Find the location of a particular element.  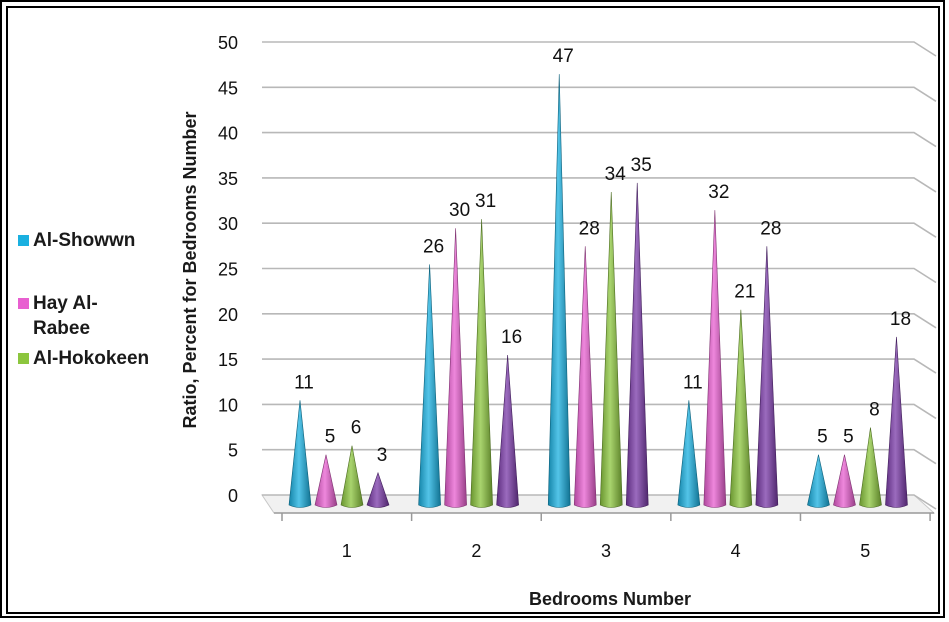

y-axis-label: Ratio, Percent for Bedrooms Number is located at coordinates (190, 269).